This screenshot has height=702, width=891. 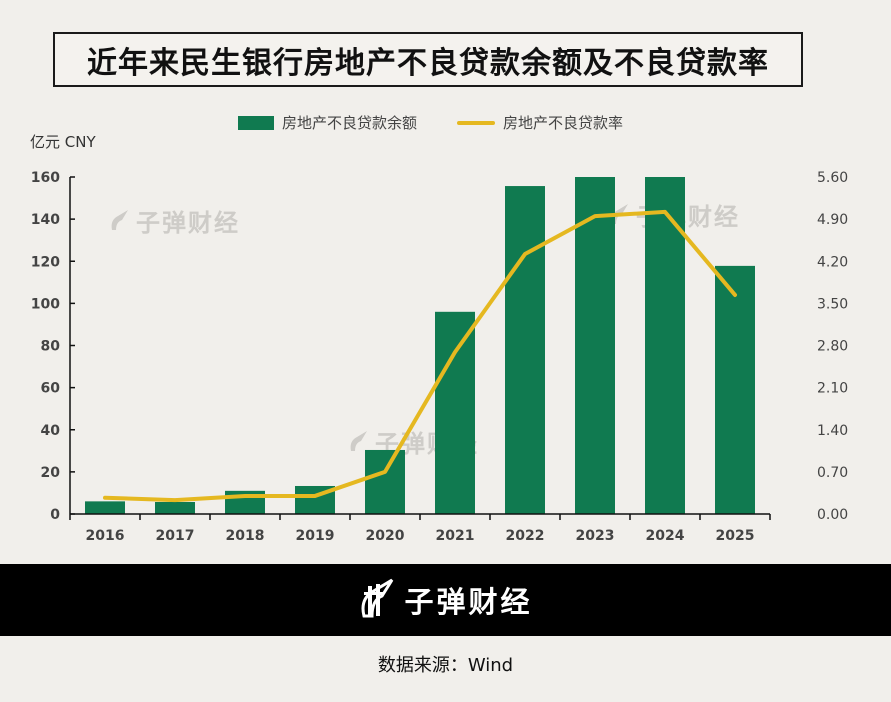 I want to click on left-tick-label: 20, so click(x=51, y=473).